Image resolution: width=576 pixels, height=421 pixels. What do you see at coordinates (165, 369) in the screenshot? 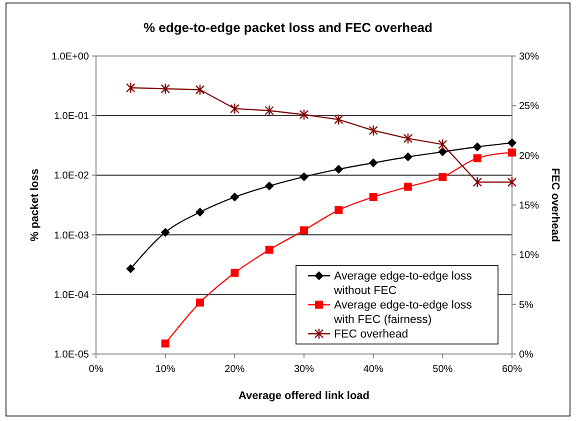
I see `x-tick-label: 10%` at bounding box center [165, 369].